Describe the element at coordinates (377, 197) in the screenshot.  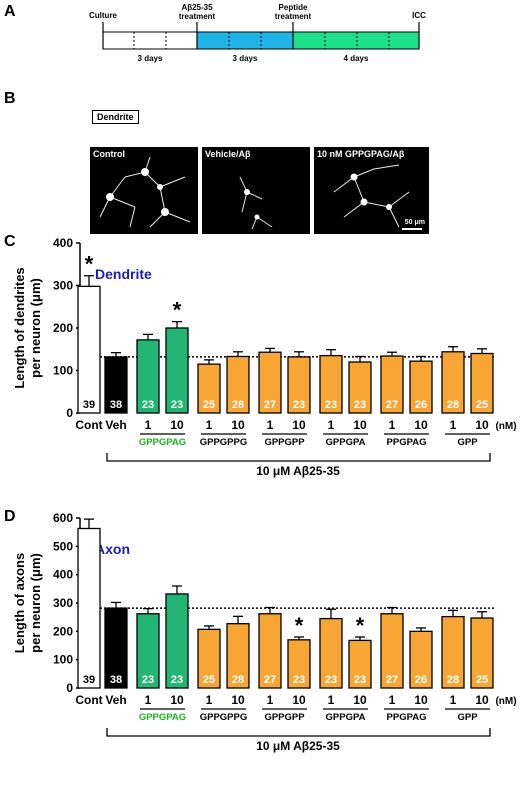
I see `neuron-network-image` at that location.